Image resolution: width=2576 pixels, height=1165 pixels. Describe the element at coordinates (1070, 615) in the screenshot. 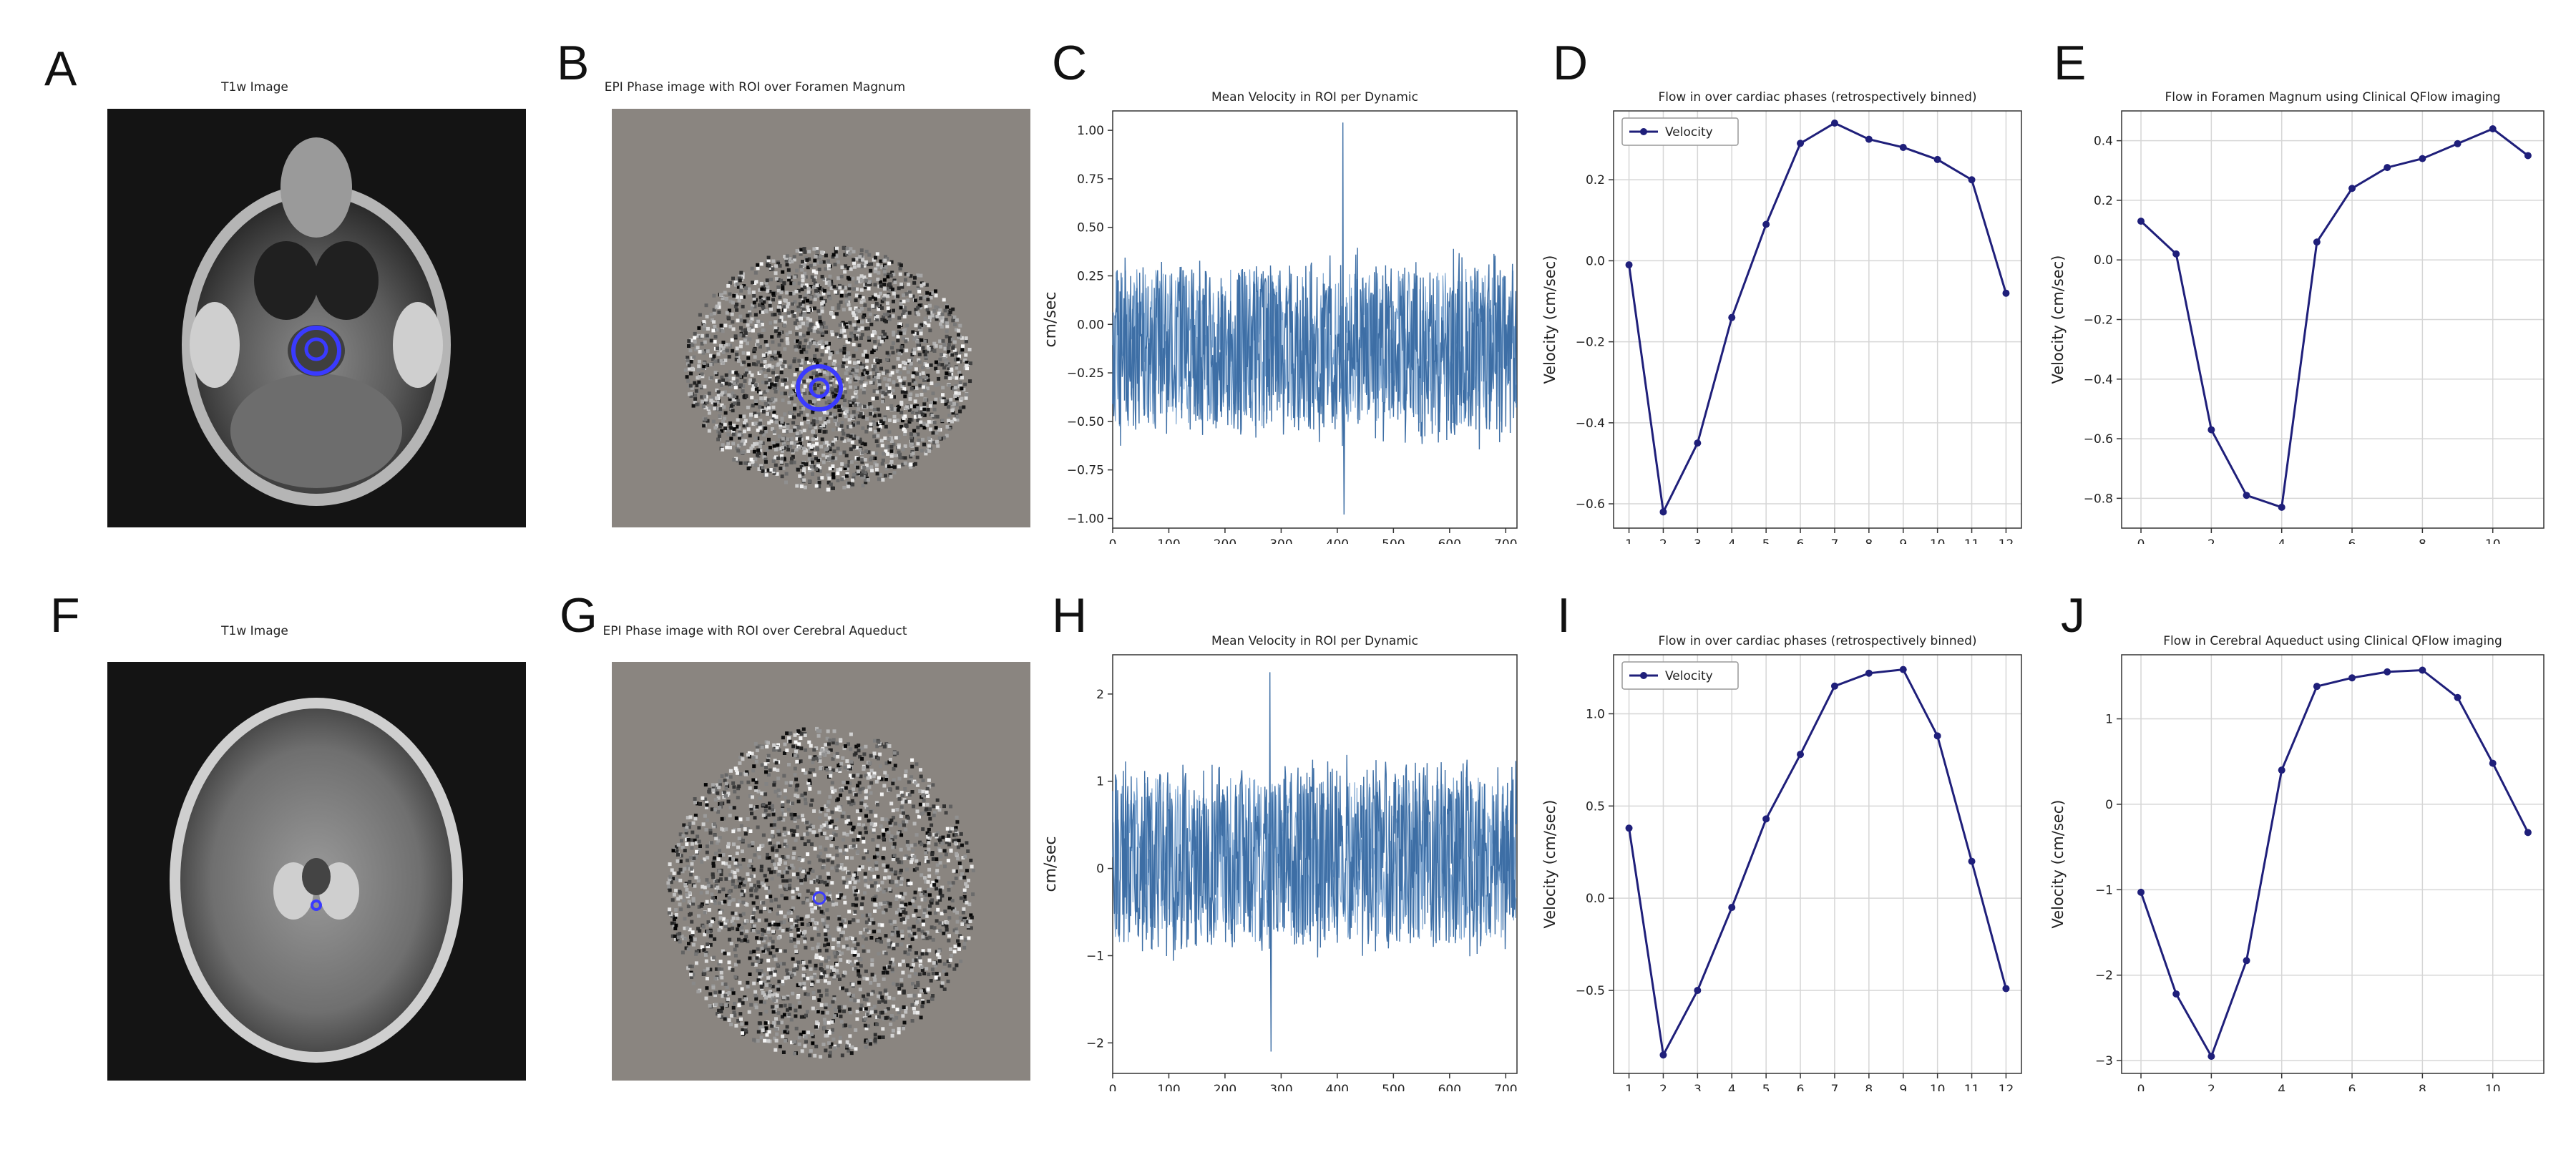

I see `panel-letter-h: H` at that location.